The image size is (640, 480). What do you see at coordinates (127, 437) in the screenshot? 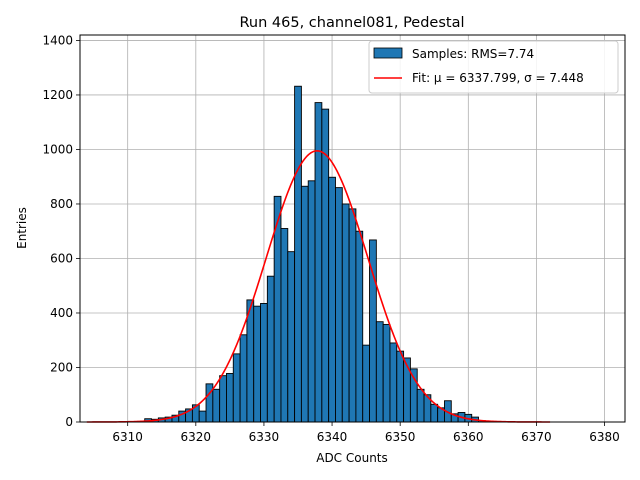
I see `x-tick-label: 6310` at bounding box center [127, 437].